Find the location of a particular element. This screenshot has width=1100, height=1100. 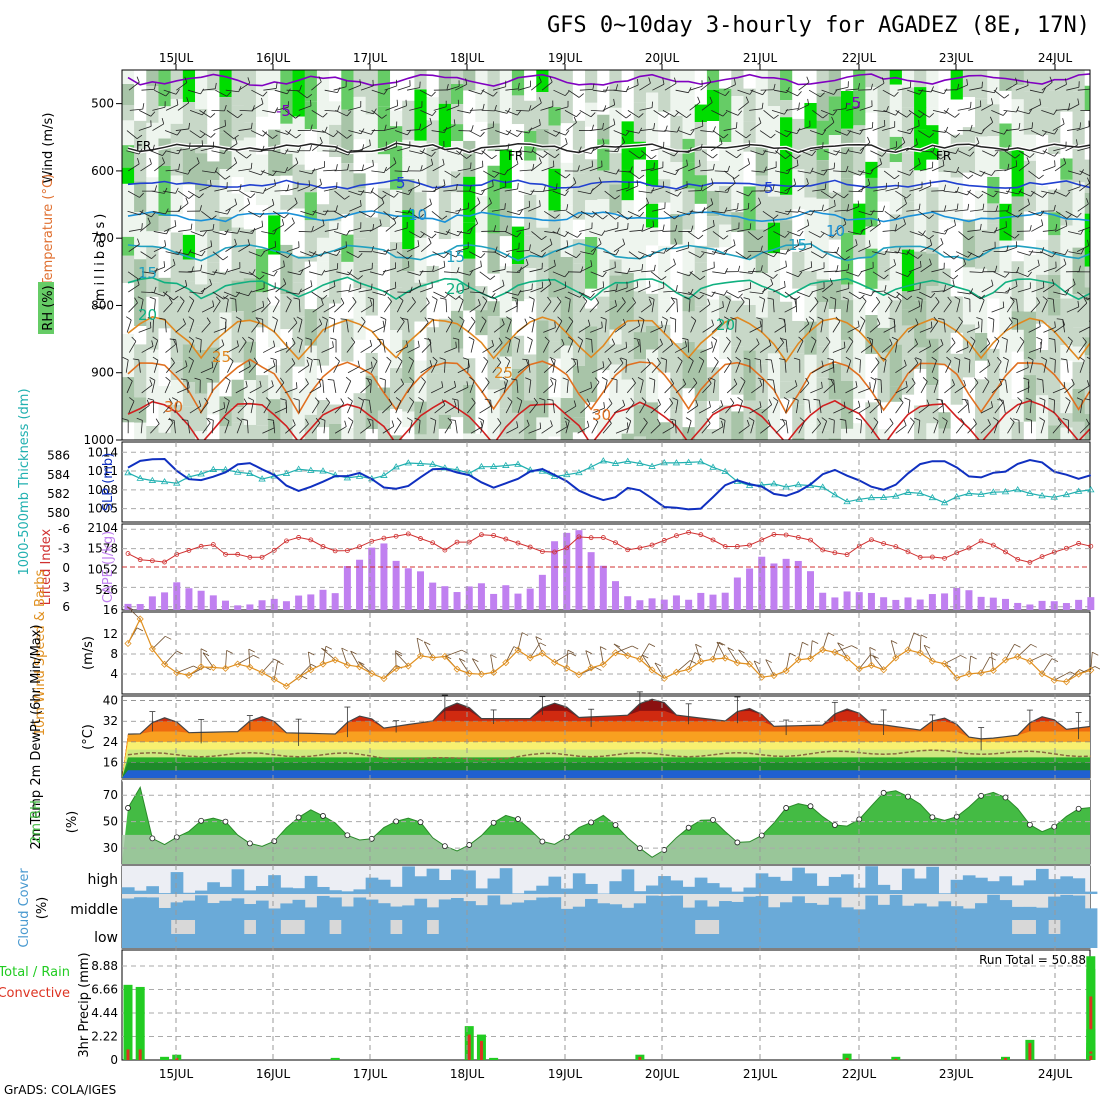

precip-tick-label: 0 is located at coordinates (114, 1060).